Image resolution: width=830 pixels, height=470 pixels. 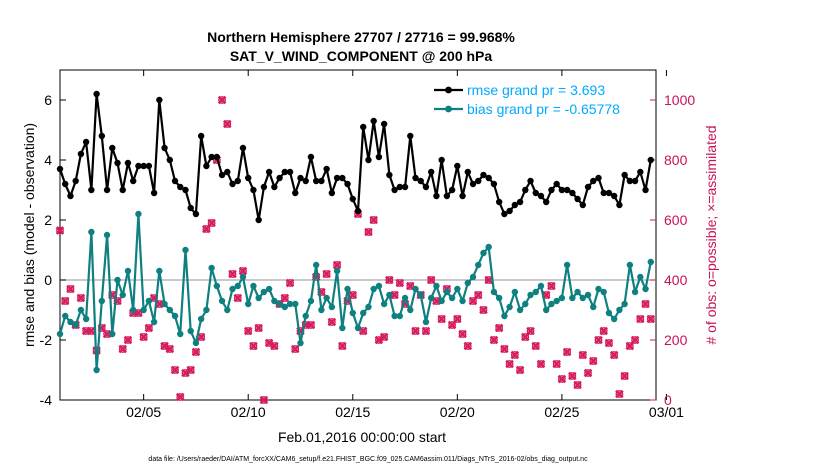 I want to click on x-tick-label: 02/10, so click(x=248, y=412).